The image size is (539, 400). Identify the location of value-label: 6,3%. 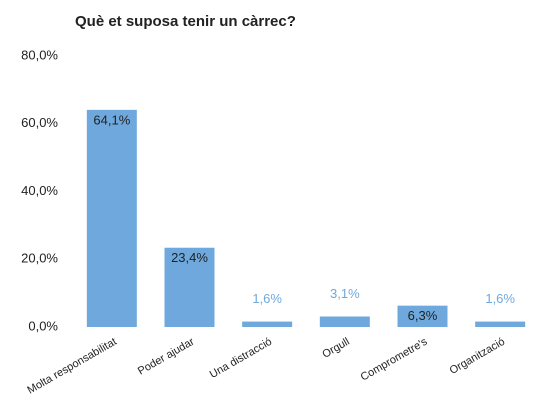
(423, 315).